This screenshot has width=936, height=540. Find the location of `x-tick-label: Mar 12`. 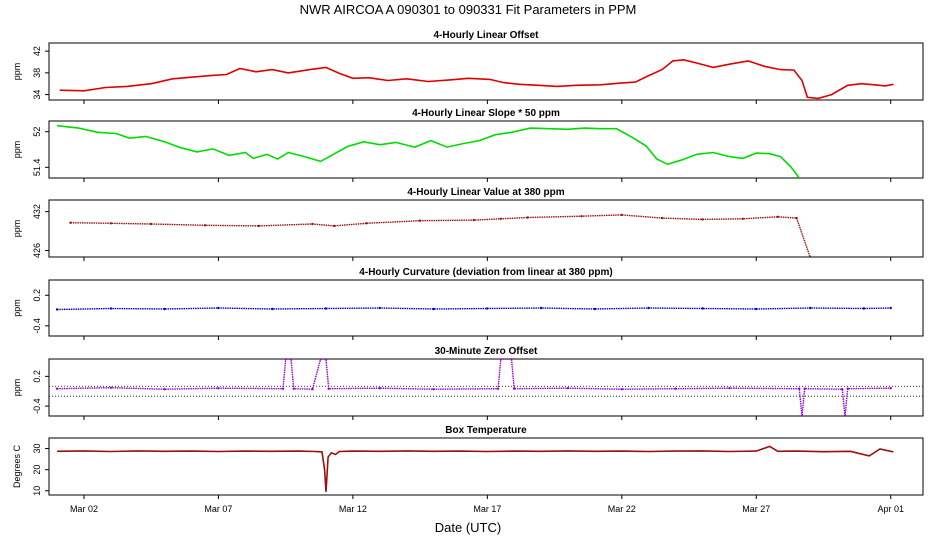

x-tick-label: Mar 12 is located at coordinates (353, 509).